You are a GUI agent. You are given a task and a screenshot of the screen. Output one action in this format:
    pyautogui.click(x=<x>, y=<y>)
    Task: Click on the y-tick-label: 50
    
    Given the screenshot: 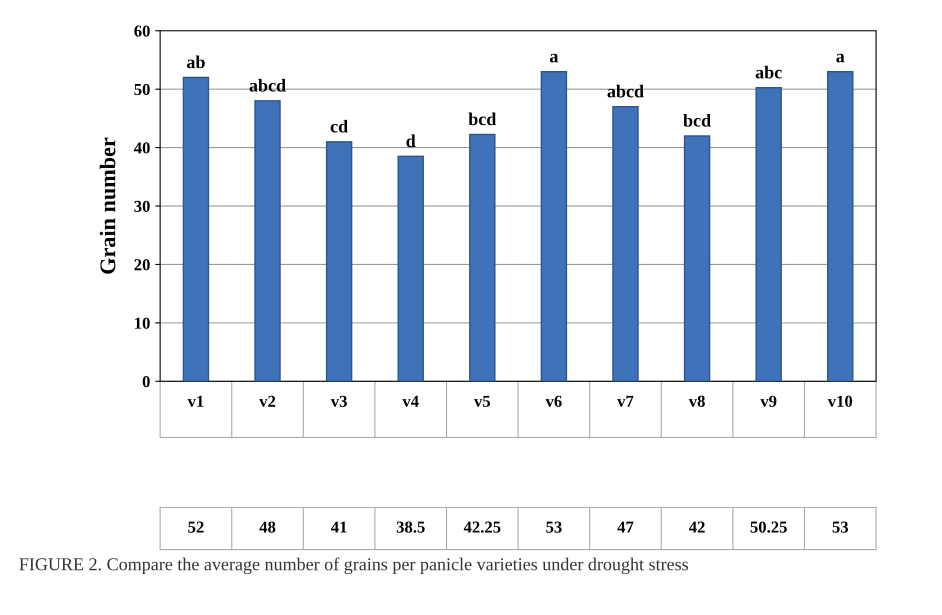 What is the action you would take?
    pyautogui.click(x=142, y=90)
    